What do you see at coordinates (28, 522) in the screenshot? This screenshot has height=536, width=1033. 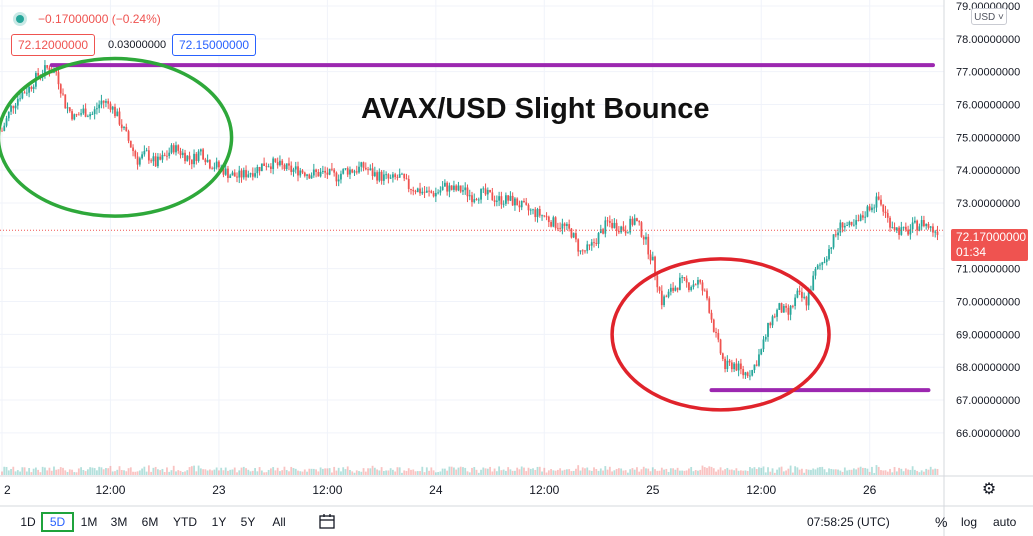 I see `timeframe-1d: 1D` at bounding box center [28, 522].